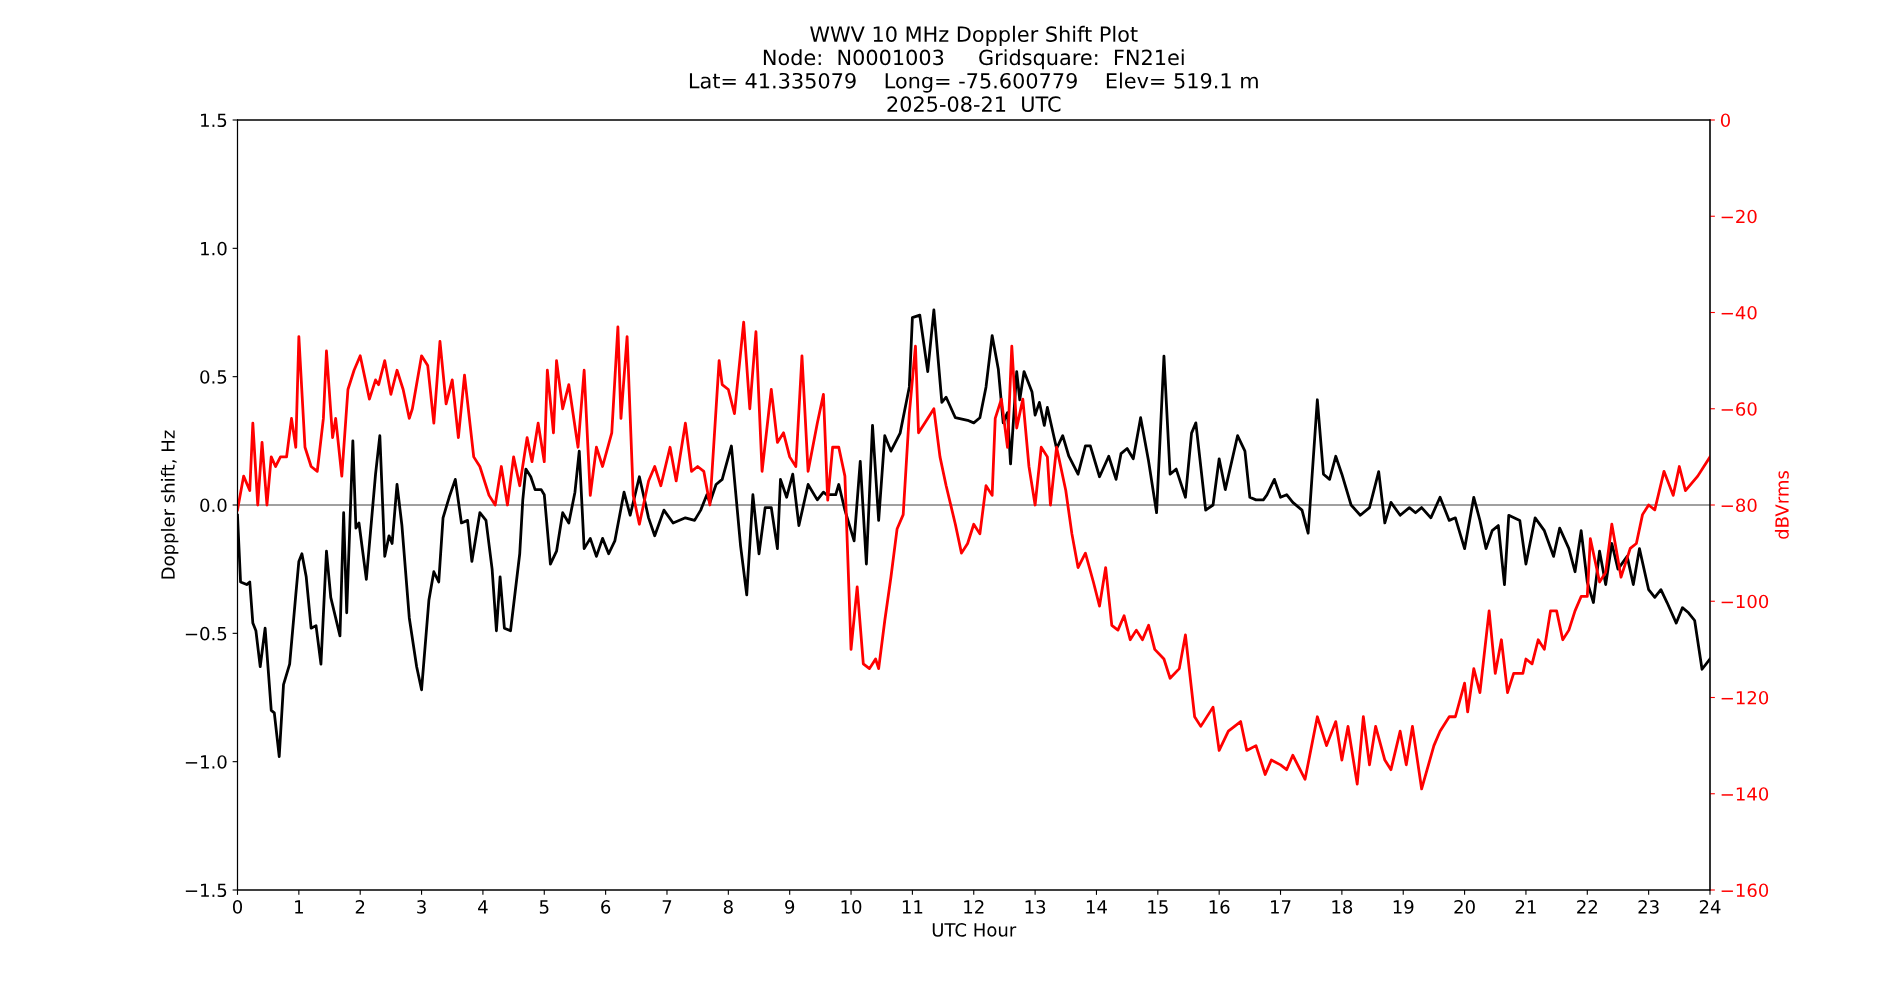  I want to click on y2-tick-label: −60, so click(1739, 409).